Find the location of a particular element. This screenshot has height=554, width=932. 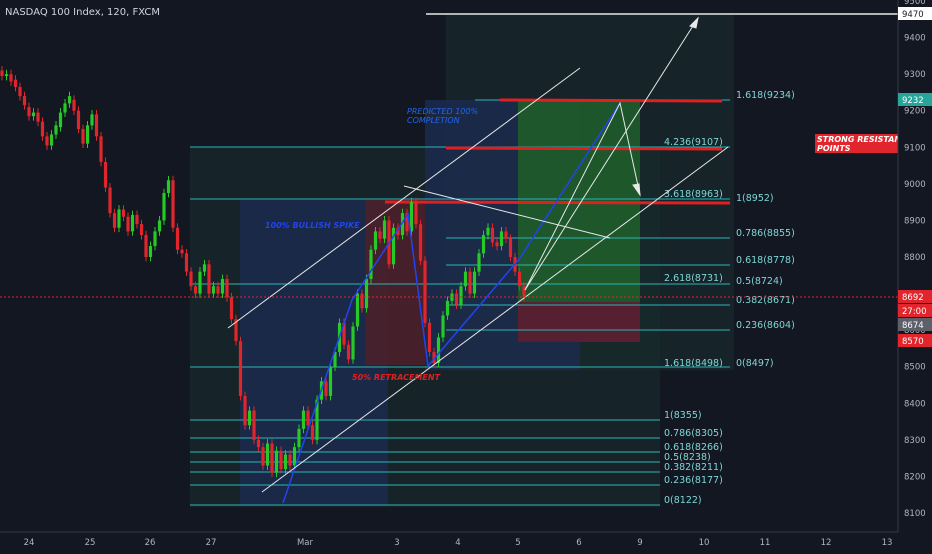

red-zone-right is located at coordinates (579, 322).